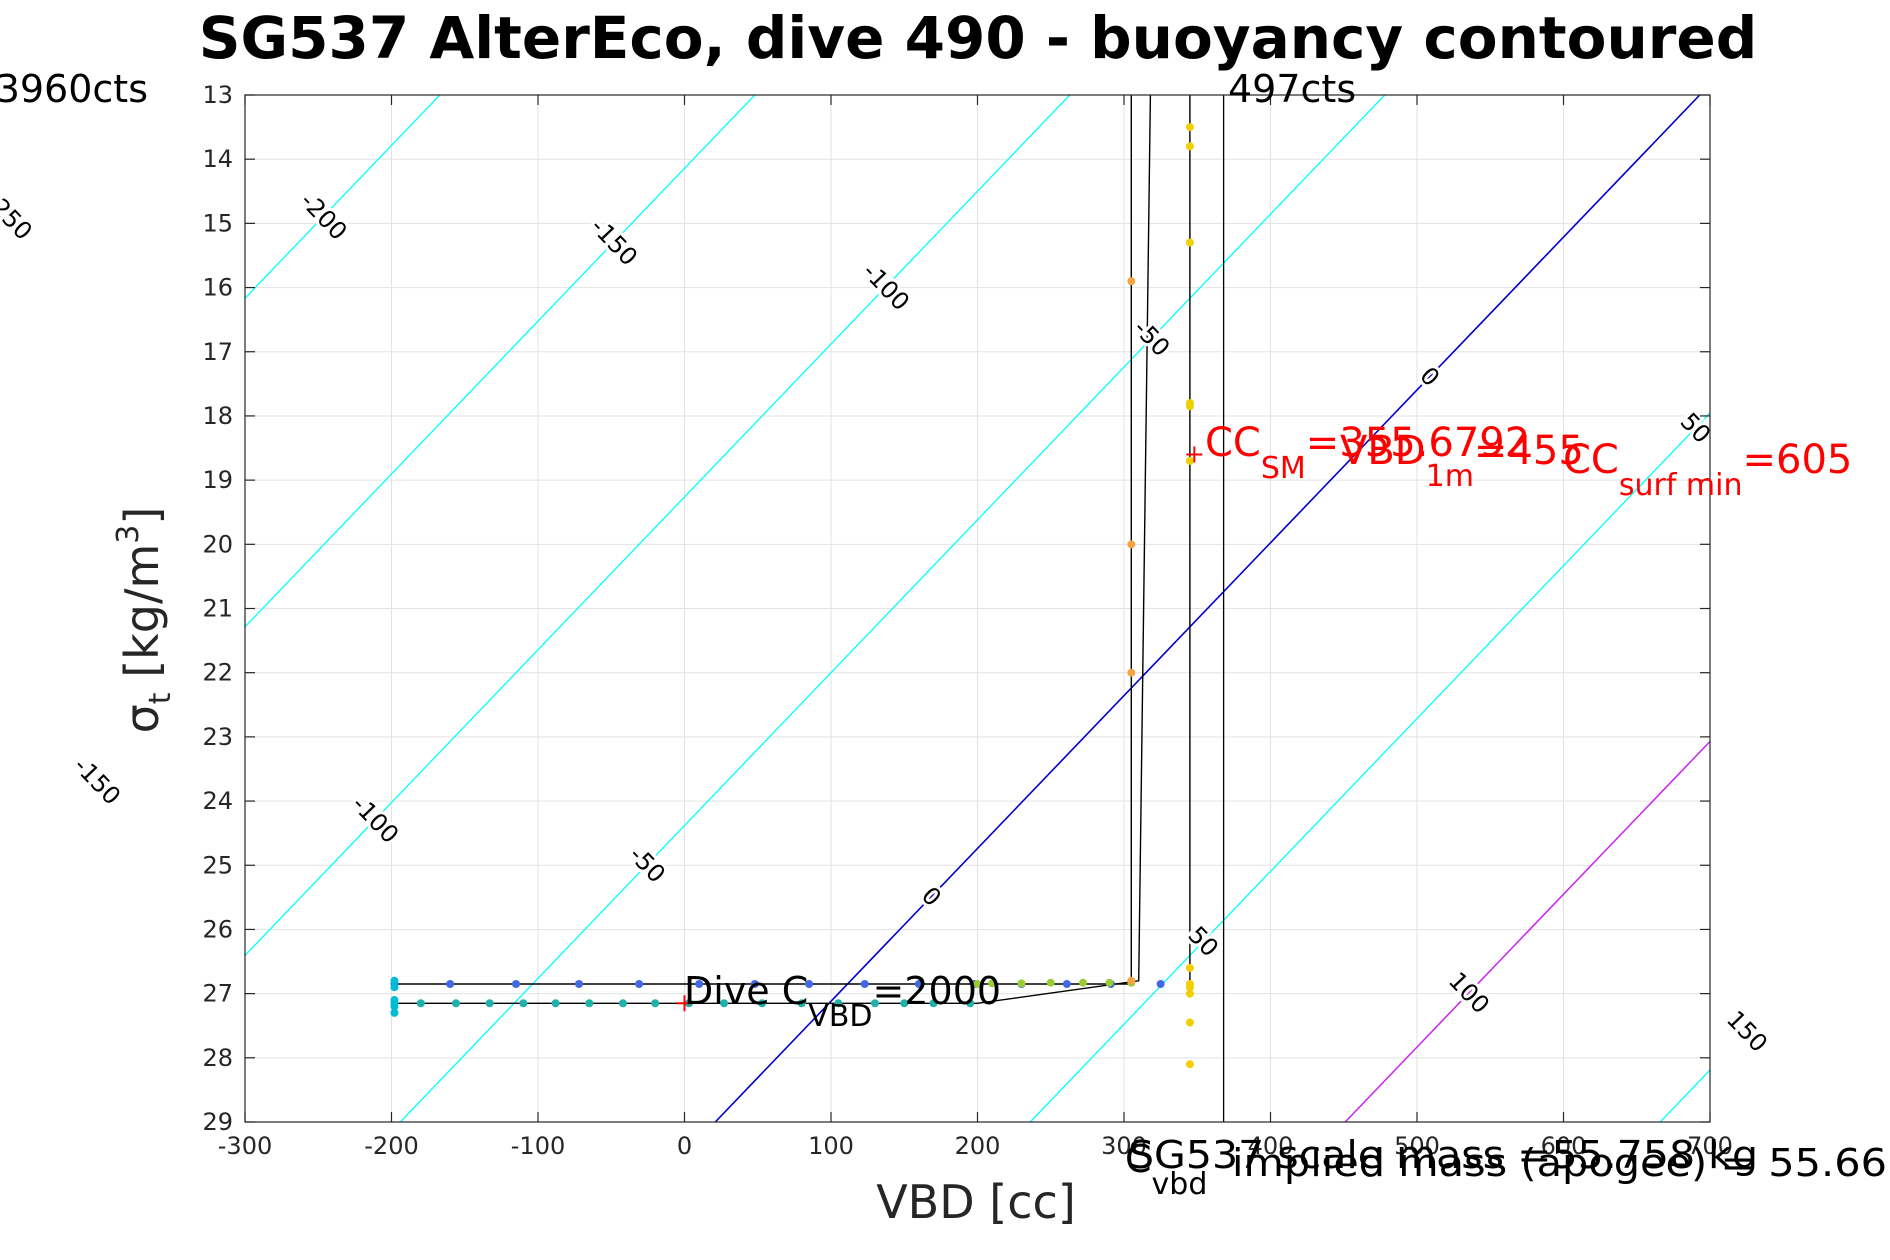  Describe the element at coordinates (1564, 1146) in the screenshot. I see `x-tick-label: 600` at that location.